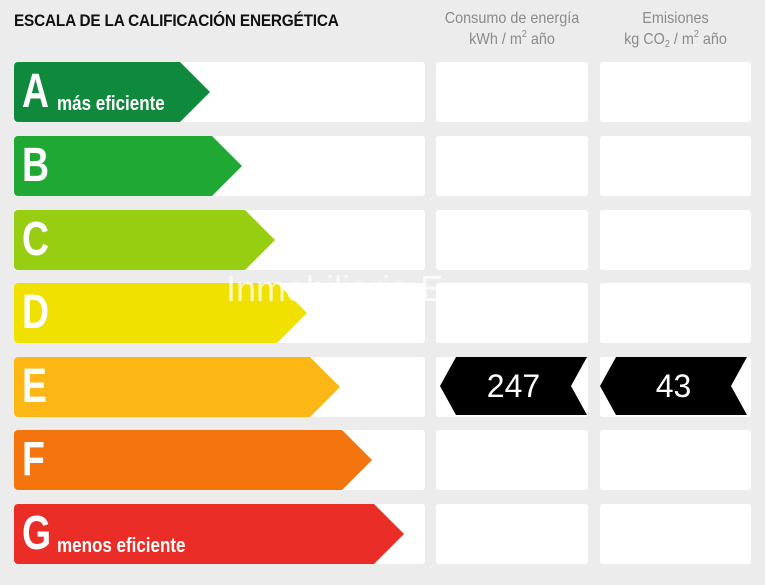 The width and height of the screenshot is (765, 585). Describe the element at coordinates (112, 92) in the screenshot. I see `rating-arrow-a: A más eficiente` at that location.